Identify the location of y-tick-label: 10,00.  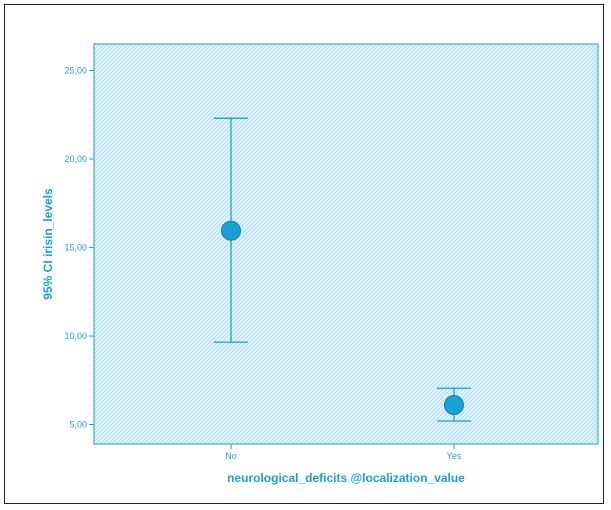
(75, 336).